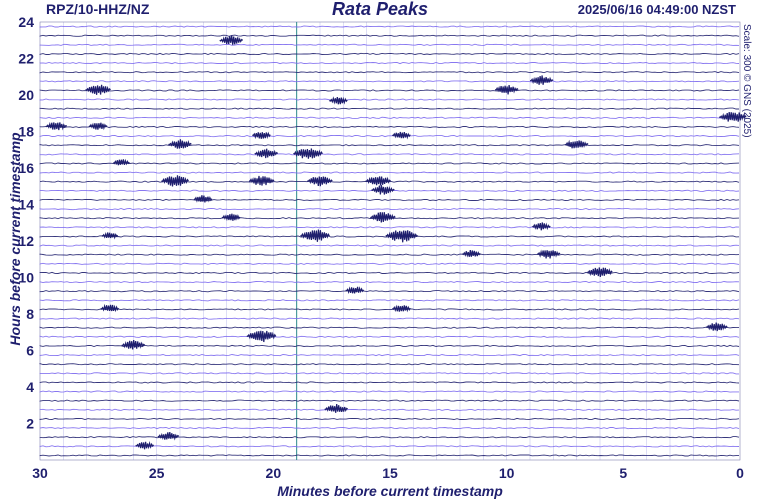 The image size is (760, 500). What do you see at coordinates (26, 205) in the screenshot?
I see `y-tick-label: 14` at bounding box center [26, 205].